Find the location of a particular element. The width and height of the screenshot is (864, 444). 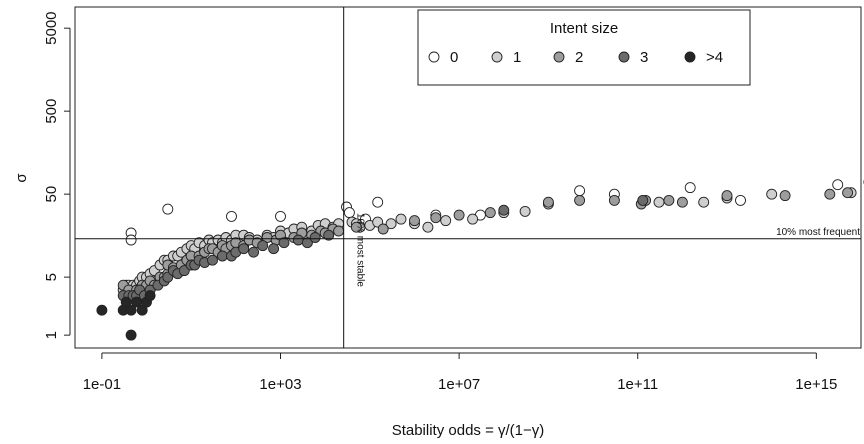

x-tick-label: 1e-01 is located at coordinates (102, 384).